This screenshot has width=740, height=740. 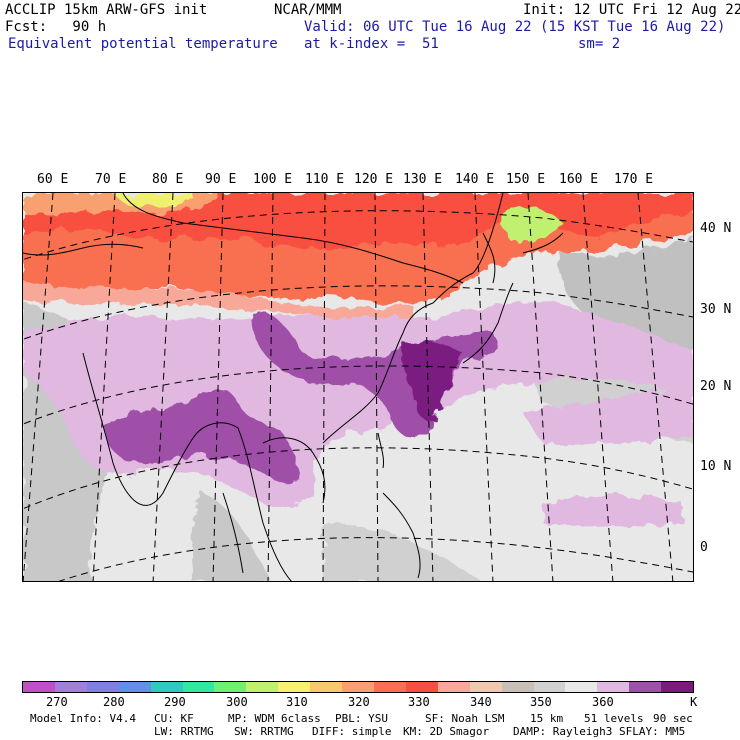 I want to click on lon-label: 90 E, so click(x=221, y=179).